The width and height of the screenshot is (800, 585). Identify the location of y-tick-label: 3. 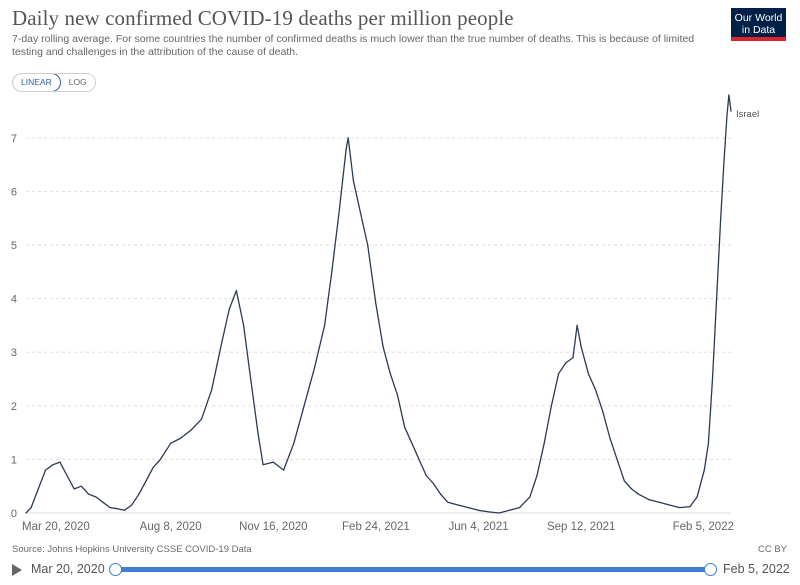
(14, 353).